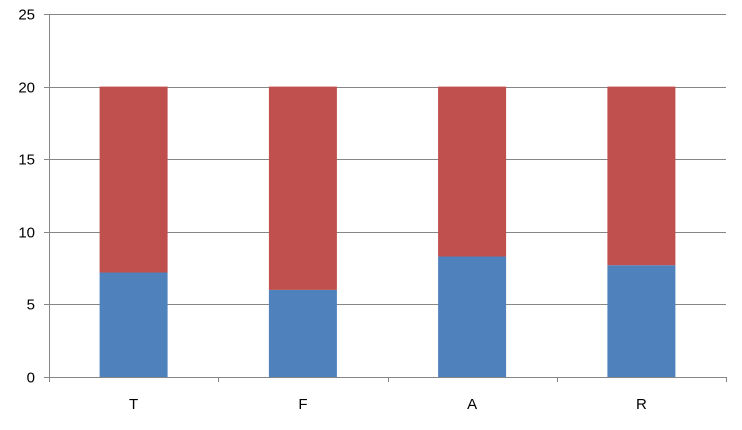 This screenshot has height=430, width=742. I want to click on y-tick-label: 15, so click(26, 160).